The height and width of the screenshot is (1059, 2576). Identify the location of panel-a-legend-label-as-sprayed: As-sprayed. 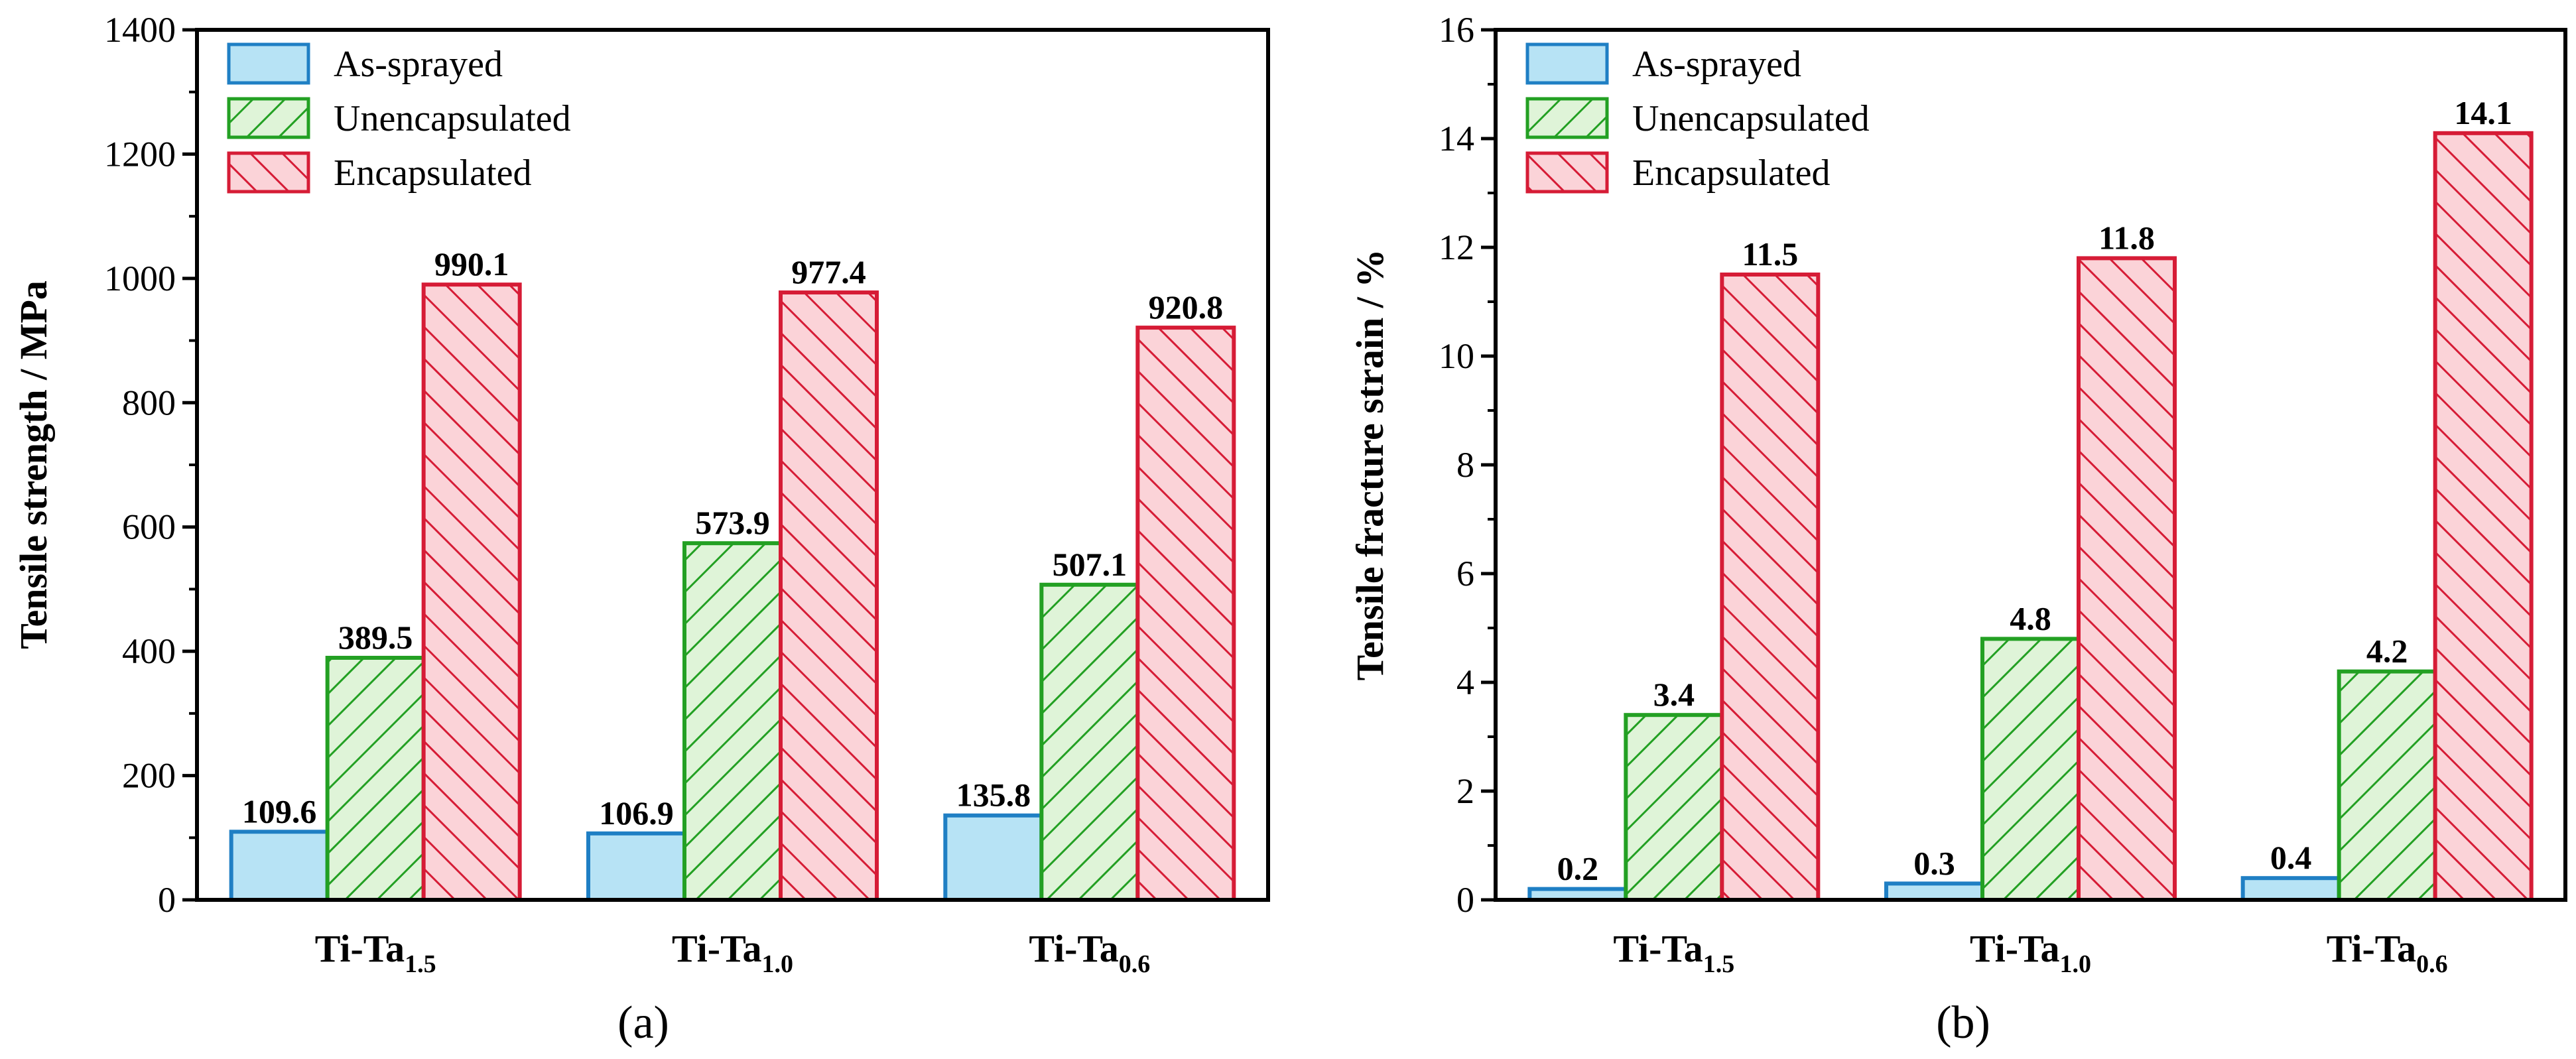
(419, 64).